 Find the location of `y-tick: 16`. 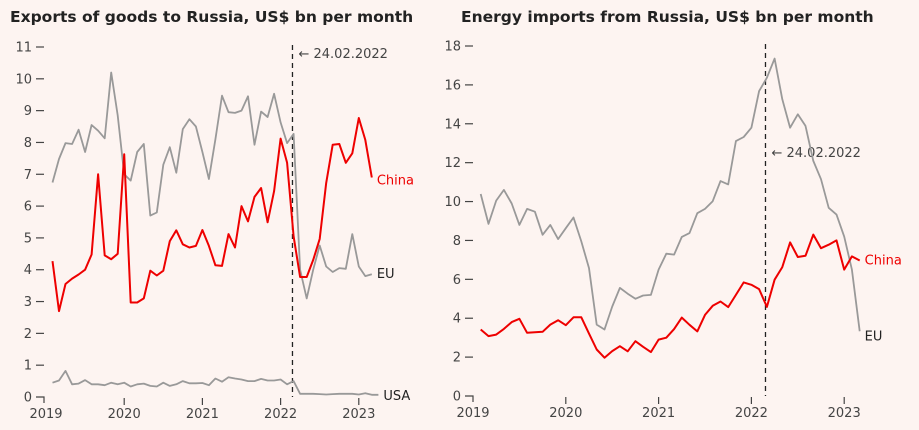

y-tick: 16 is located at coordinates (458, 85).